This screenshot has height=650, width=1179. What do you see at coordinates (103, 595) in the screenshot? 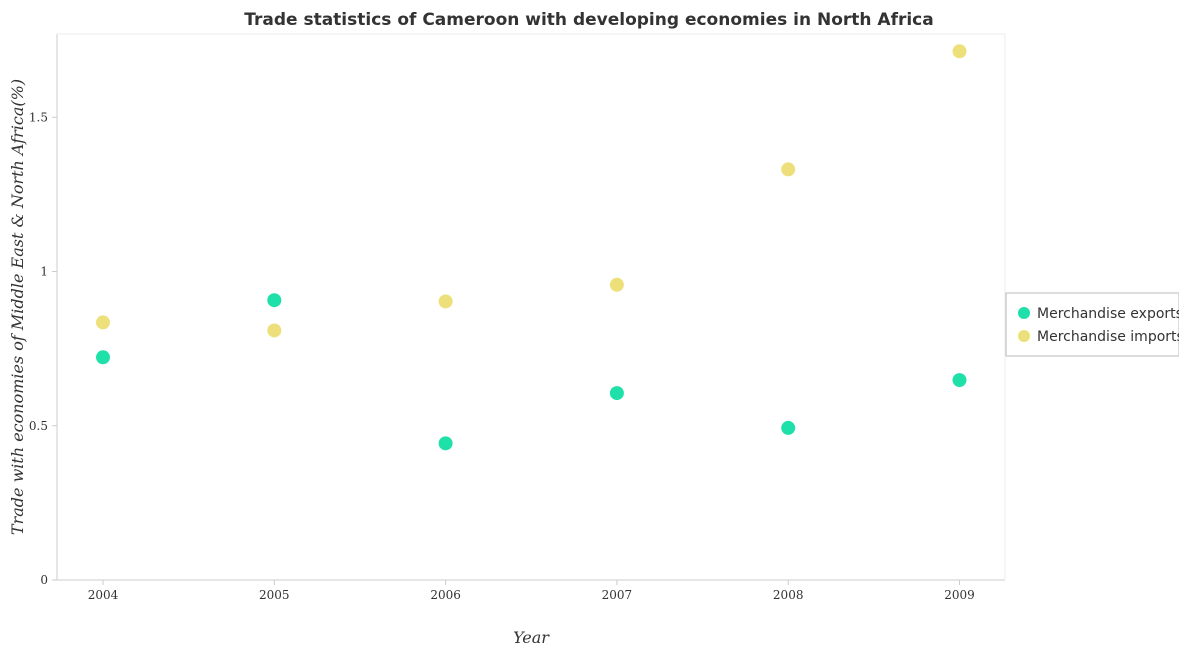
I see `x-tick-label: 2004` at bounding box center [103, 595].